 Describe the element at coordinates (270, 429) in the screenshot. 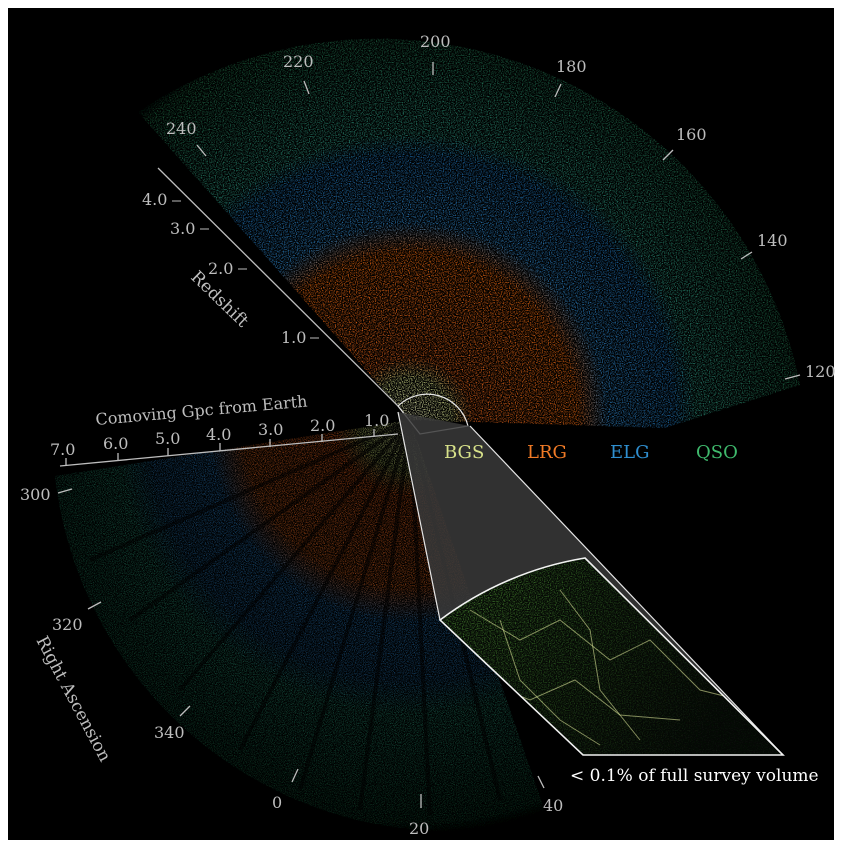

I see `distance-tick-3: 3.0` at that location.